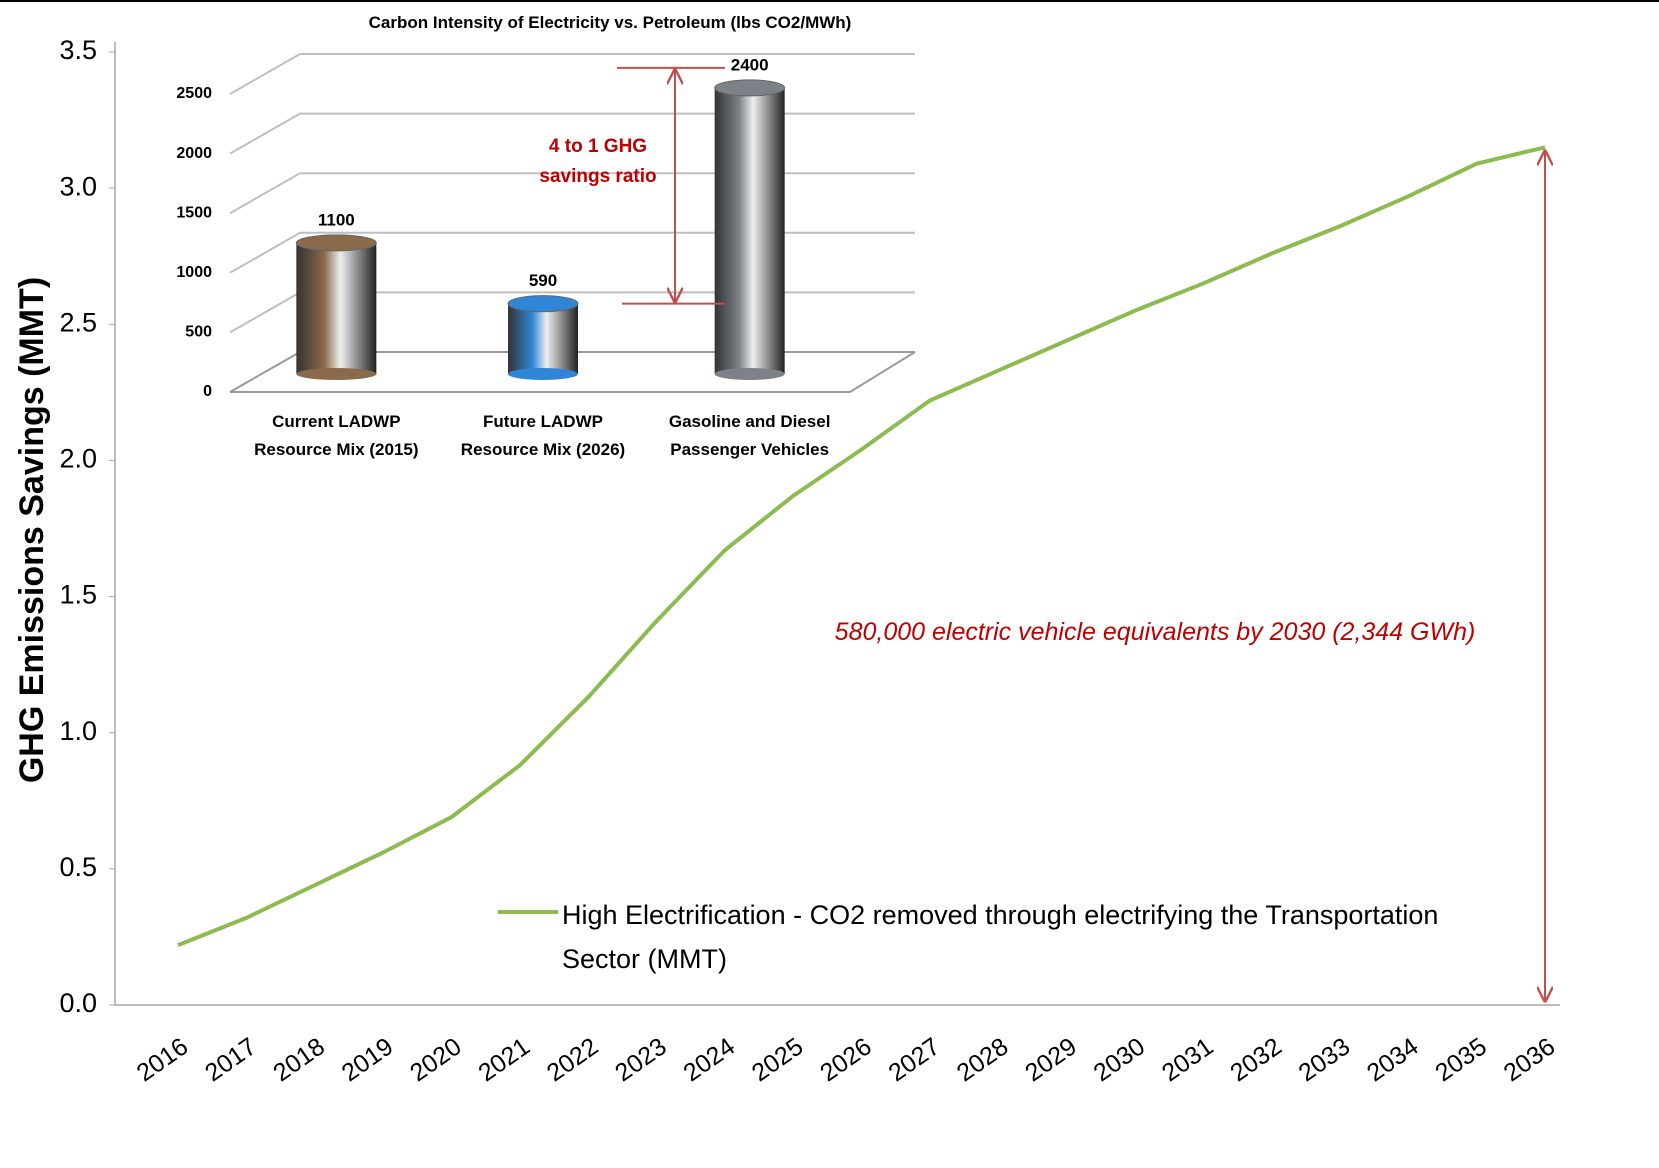  I want to click on inset-x-label: Future LADWP Resource Mix (2026), so click(543, 435).